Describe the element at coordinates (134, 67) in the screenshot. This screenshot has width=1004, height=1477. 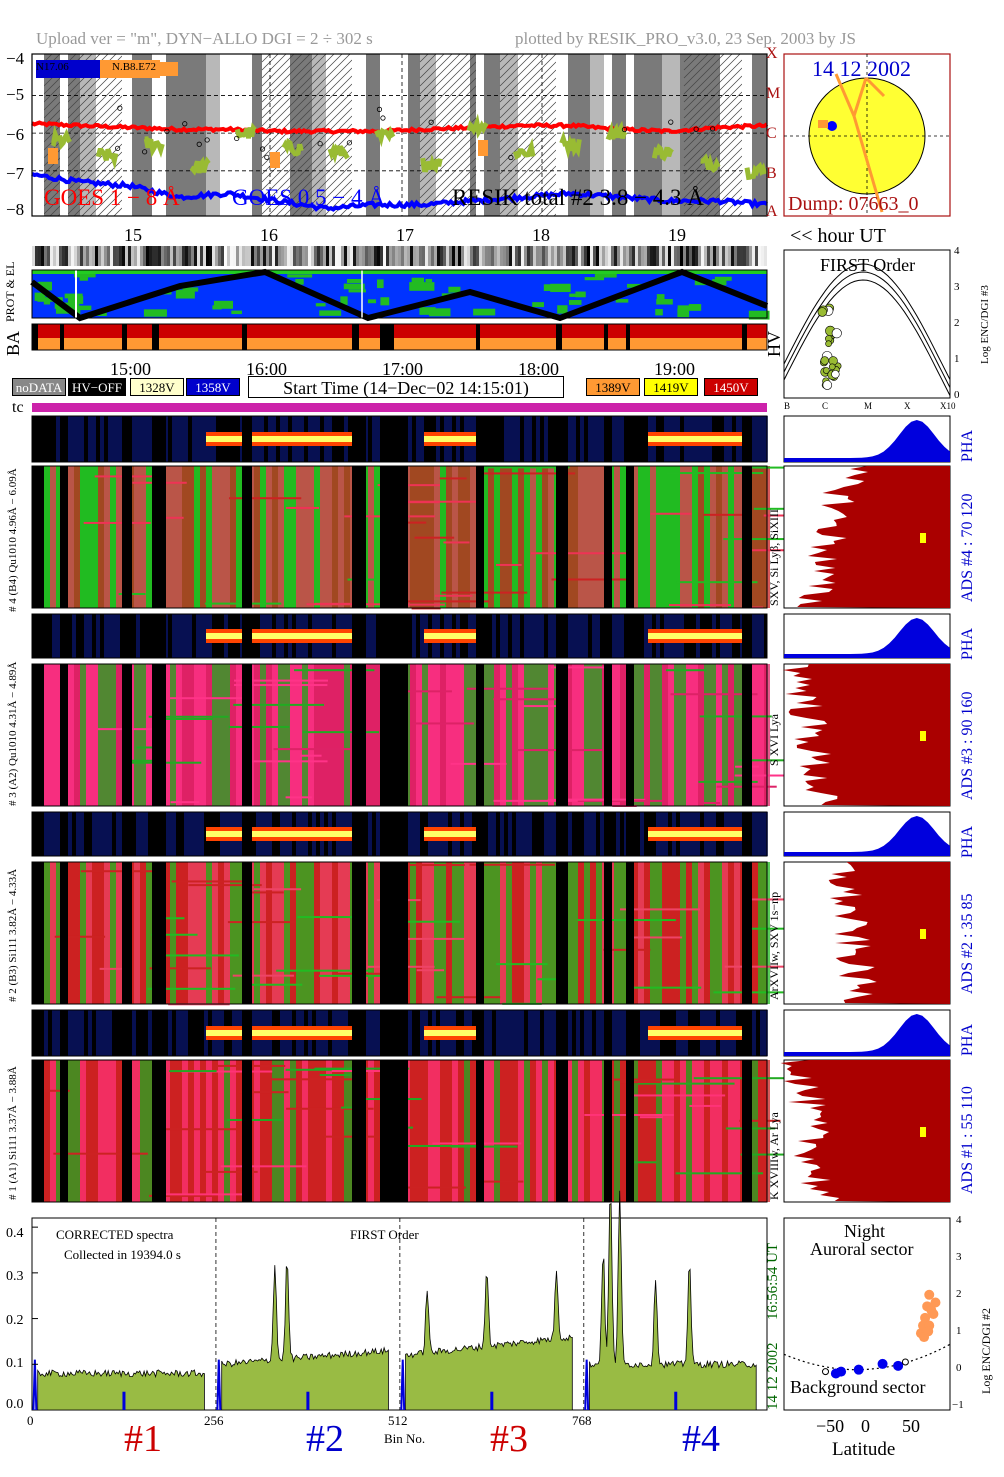
I see `goes-top-label-2: N.B8.E72` at that location.